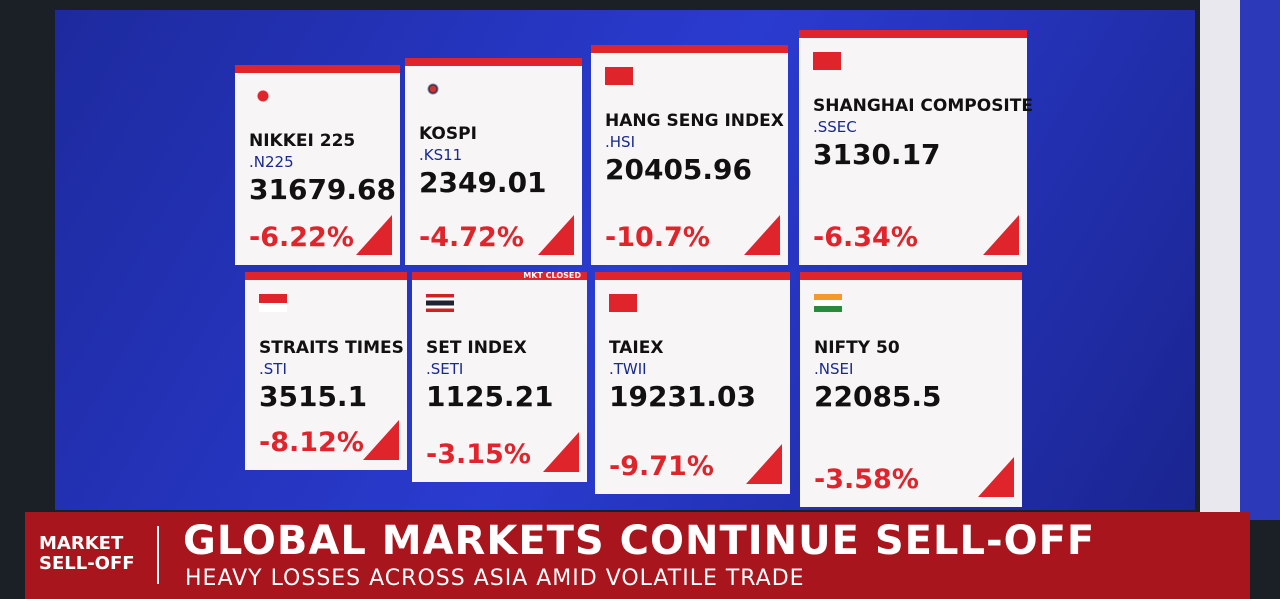 Image resolution: width=1280 pixels, height=599 pixels. What do you see at coordinates (857, 348) in the screenshot?
I see `index-name: NIFTY 50` at bounding box center [857, 348].